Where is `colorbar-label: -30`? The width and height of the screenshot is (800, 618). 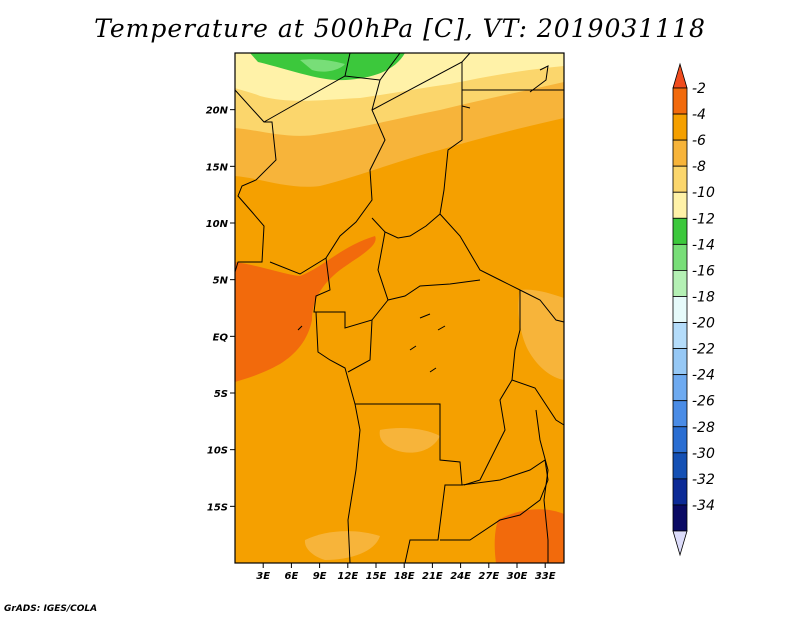
colorbar-label: -30 is located at coordinates (703, 454).